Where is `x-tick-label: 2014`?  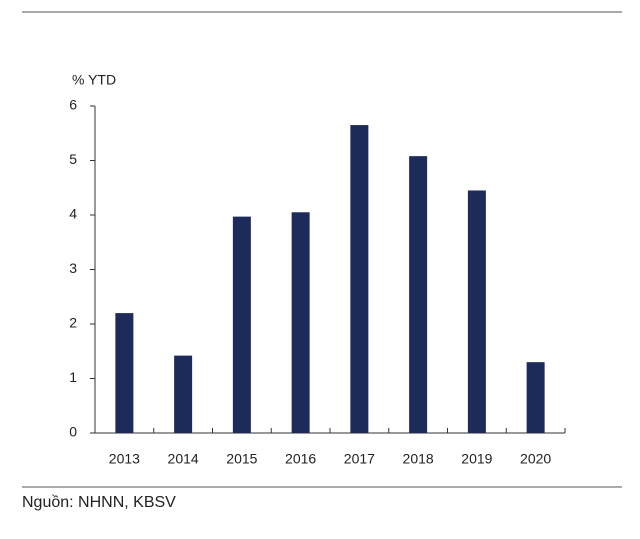
x-tick-label: 2014 is located at coordinates (183, 459).